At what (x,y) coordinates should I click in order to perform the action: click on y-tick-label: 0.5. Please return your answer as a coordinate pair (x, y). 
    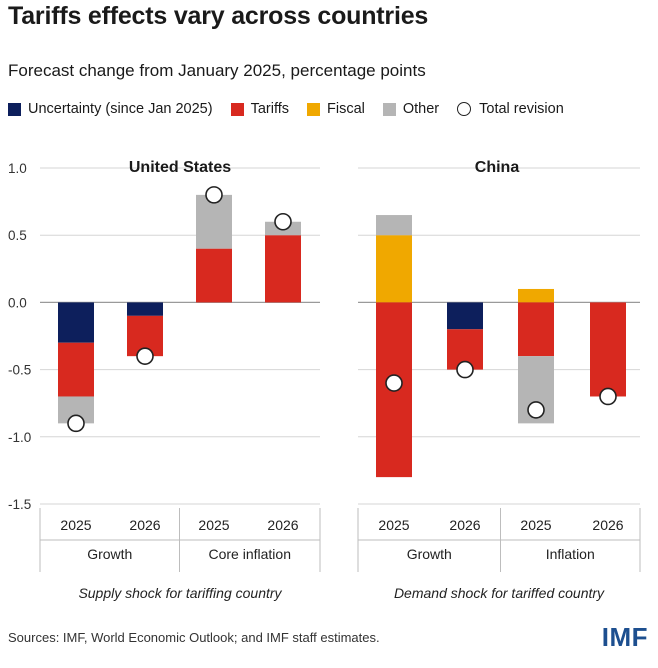
    Looking at the image, I should click on (17, 235).